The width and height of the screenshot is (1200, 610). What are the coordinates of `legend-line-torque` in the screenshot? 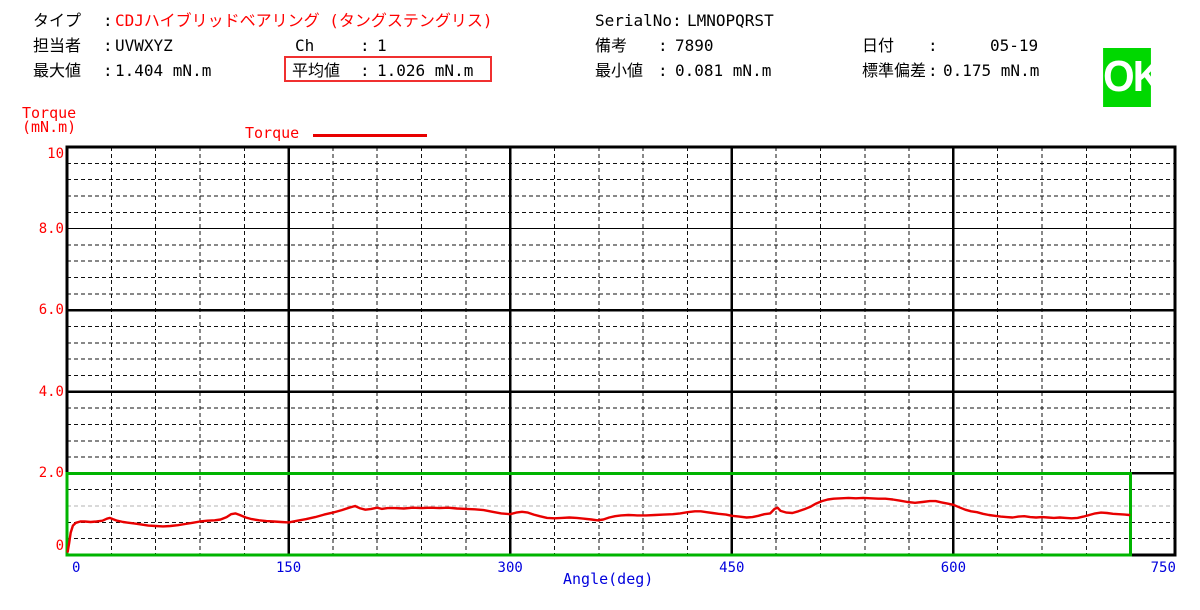 It's located at (370, 135).